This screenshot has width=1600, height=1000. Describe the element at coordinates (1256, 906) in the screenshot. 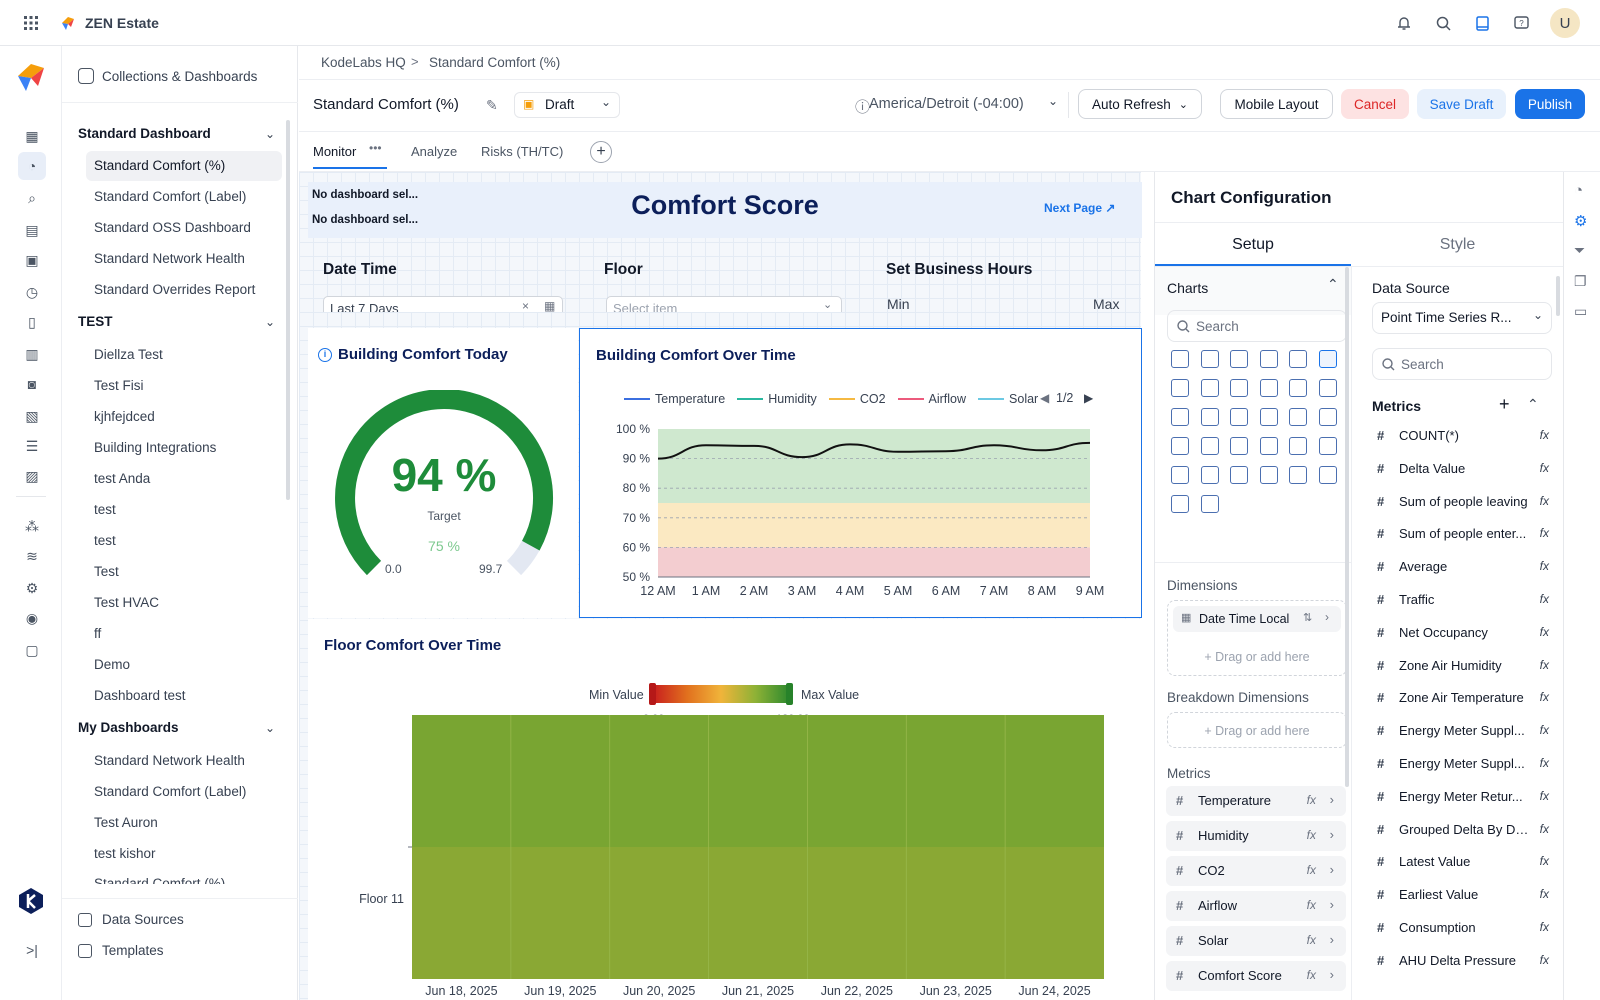

I see `selected-metric-pill: # Airflow fx ›` at that location.